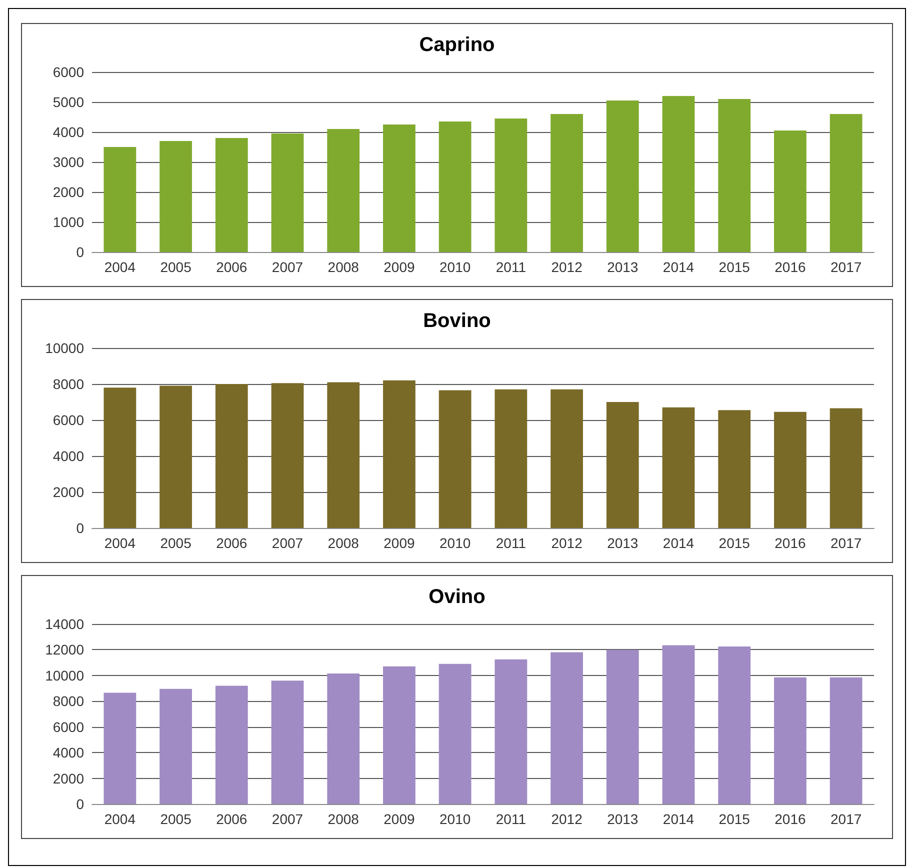 The width and height of the screenshot is (918, 868). Describe the element at coordinates (64, 650) in the screenshot. I see `y-tick-label: 12000` at that location.